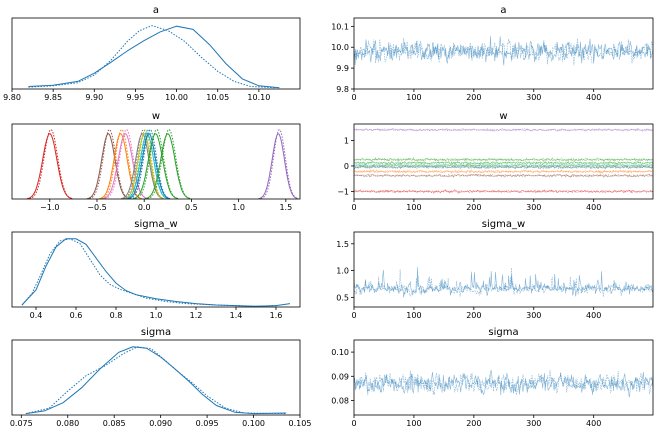 The height and width of the screenshot is (437, 660). What do you see at coordinates (343, 191) in the screenshot?
I see `y-tick-label: −1` at bounding box center [343, 191].